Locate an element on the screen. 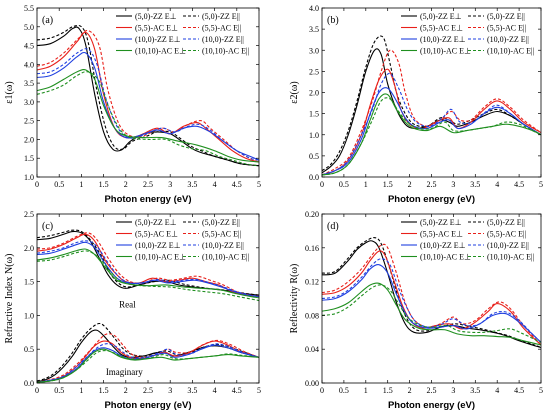  panel-label: (d) is located at coordinates (333, 226).